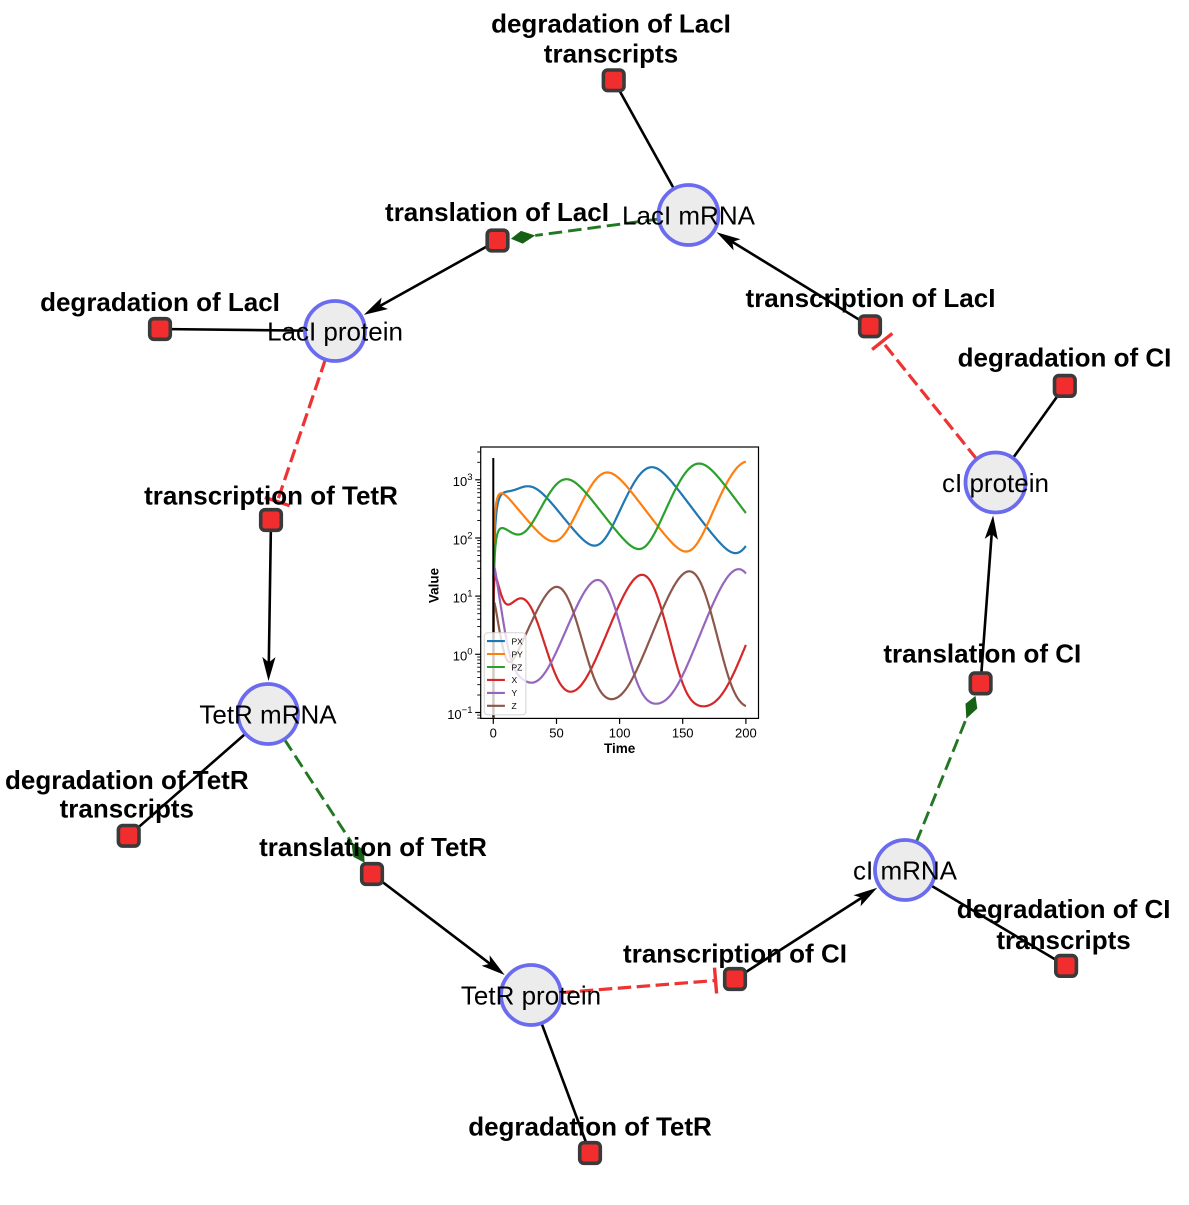 The image size is (1189, 1205). I want to click on svg-text: Z, so click(514, 706).